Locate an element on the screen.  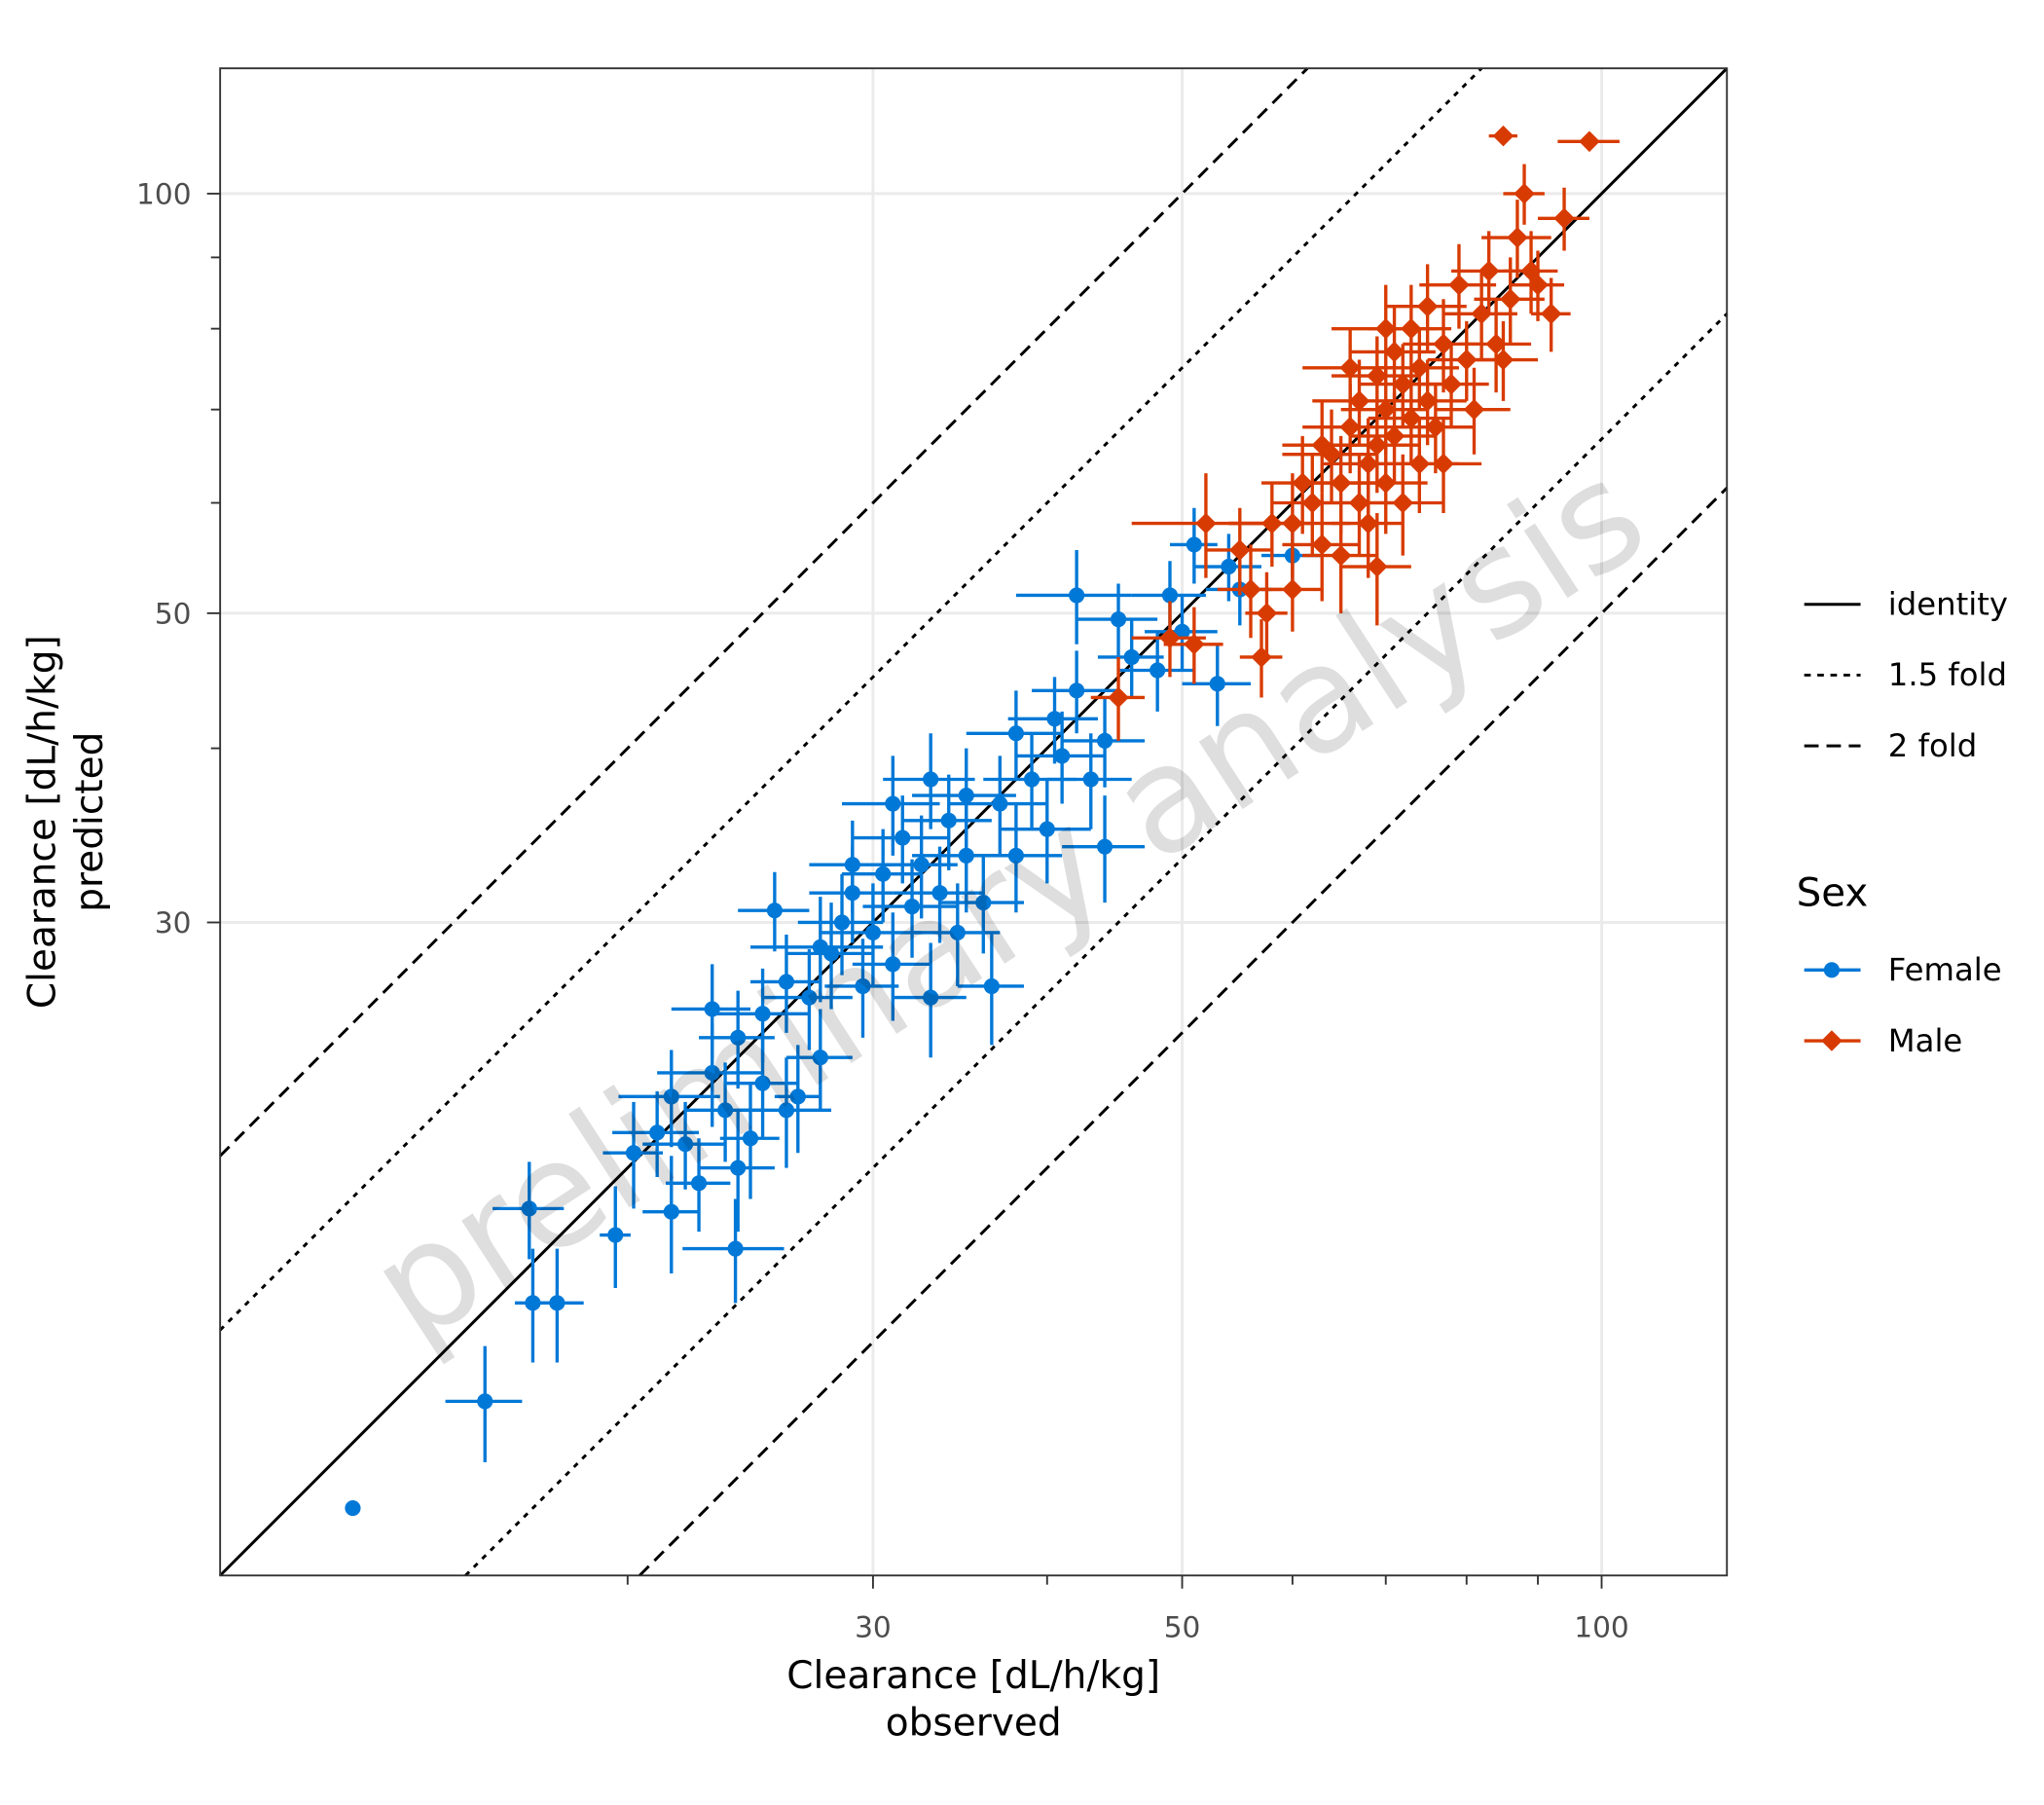
y-tick-label: 50 is located at coordinates (174, 614).